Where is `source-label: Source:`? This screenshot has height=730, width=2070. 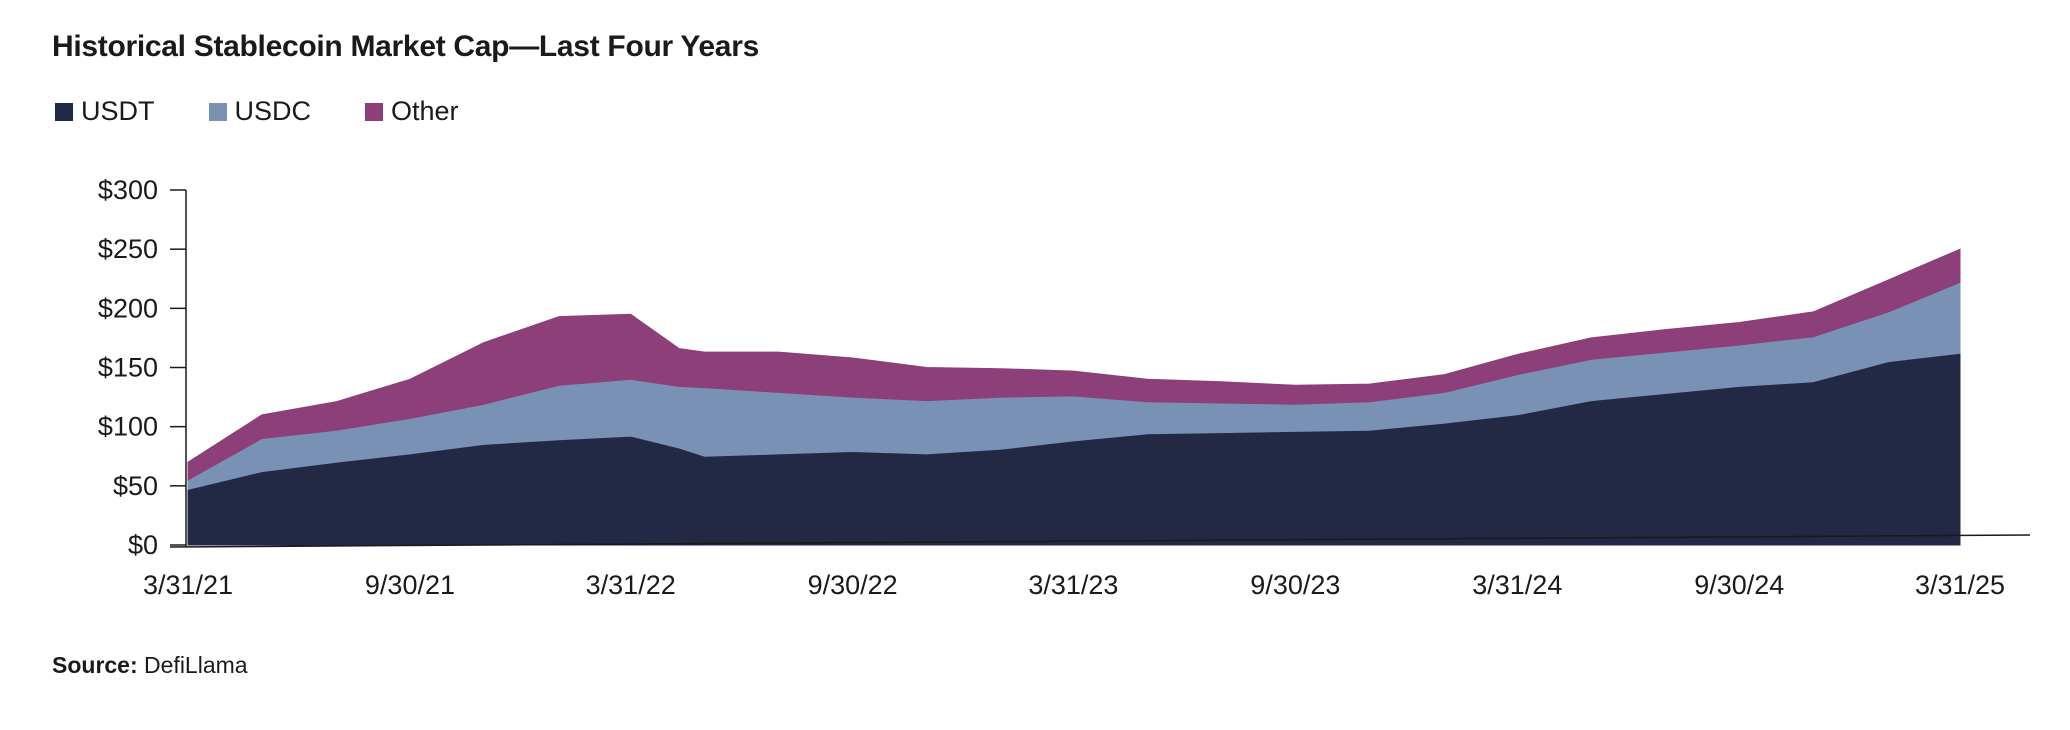
source-label: Source: is located at coordinates (95, 665).